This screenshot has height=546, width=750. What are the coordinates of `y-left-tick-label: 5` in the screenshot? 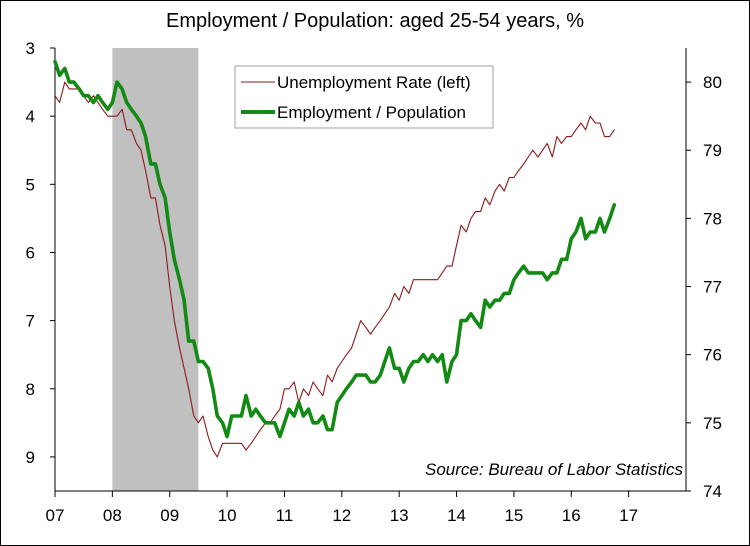 It's located at (30, 184).